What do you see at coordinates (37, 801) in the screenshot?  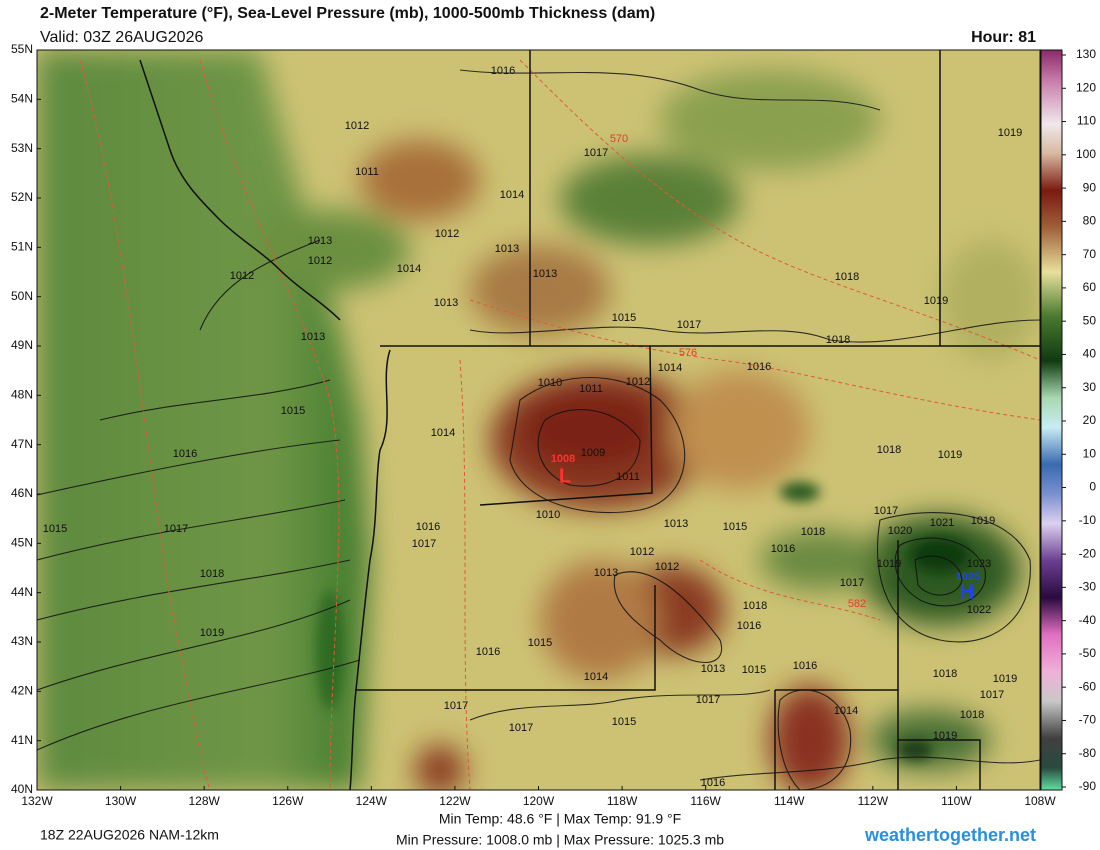 I see `longitude-label: 132W` at bounding box center [37, 801].